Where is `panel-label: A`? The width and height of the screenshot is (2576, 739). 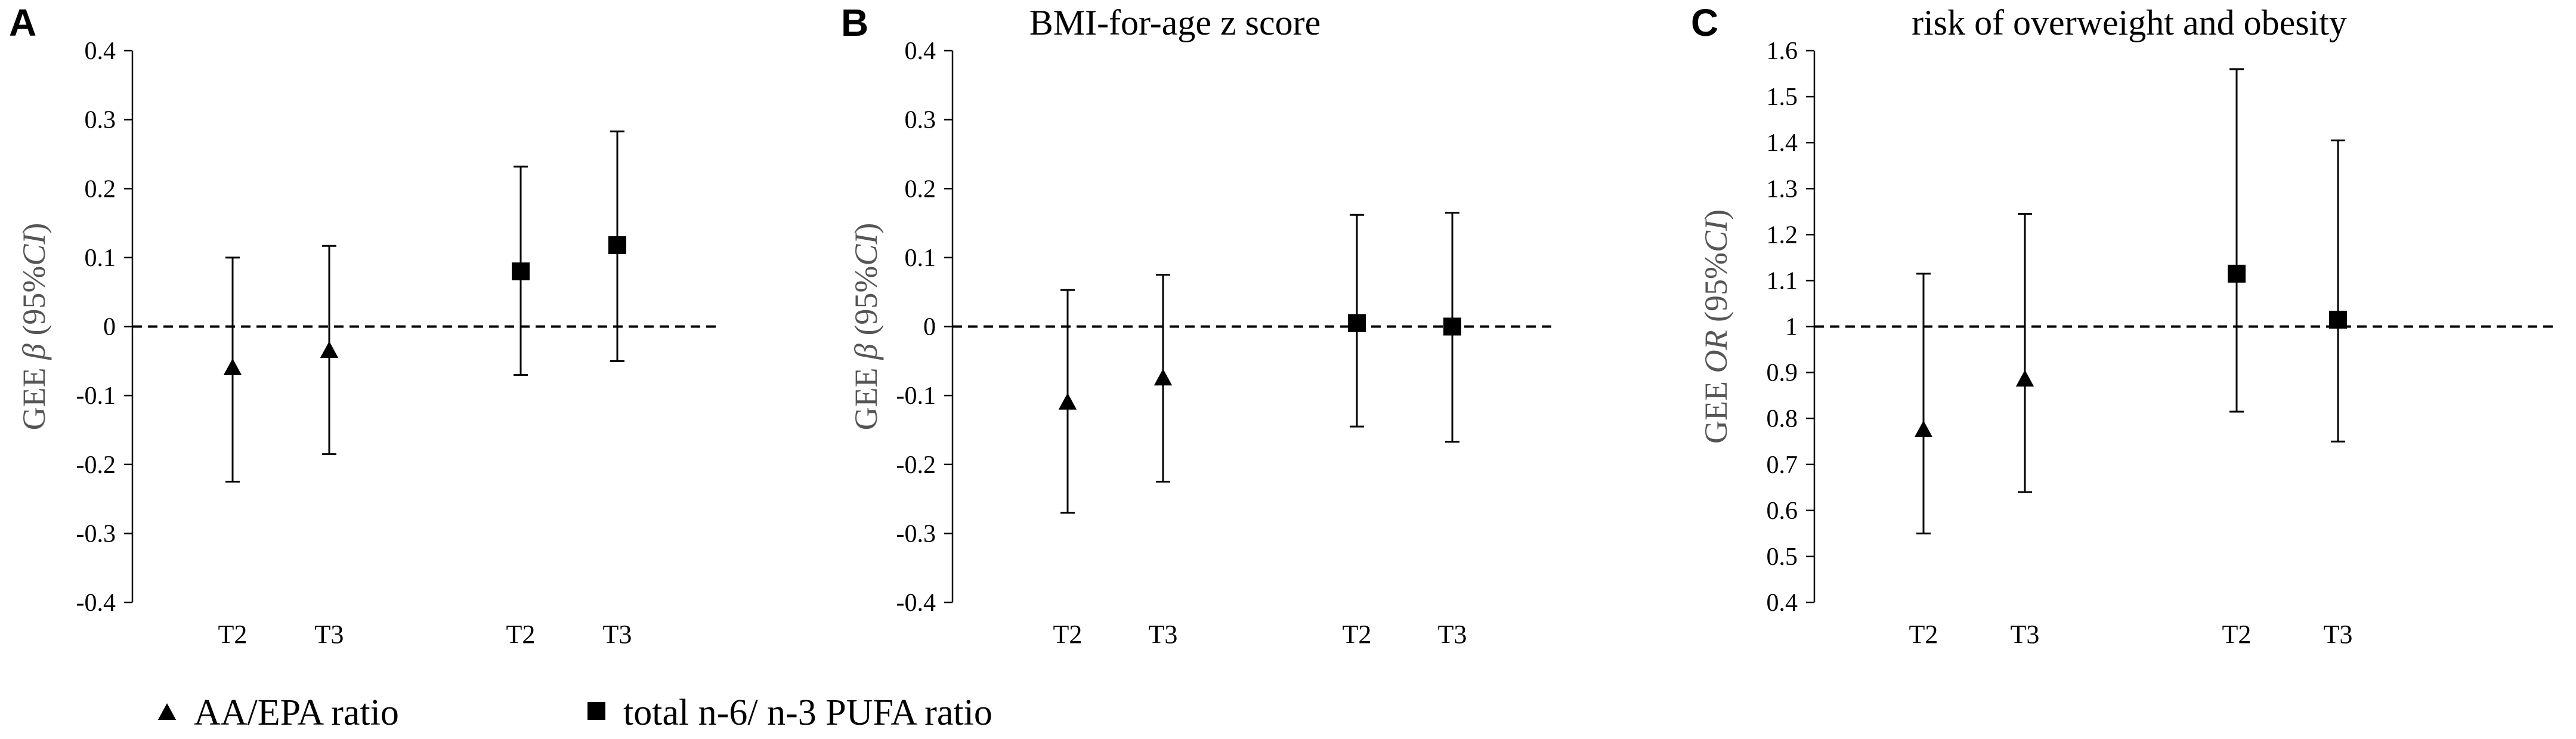
panel-label: A is located at coordinates (22, 22).